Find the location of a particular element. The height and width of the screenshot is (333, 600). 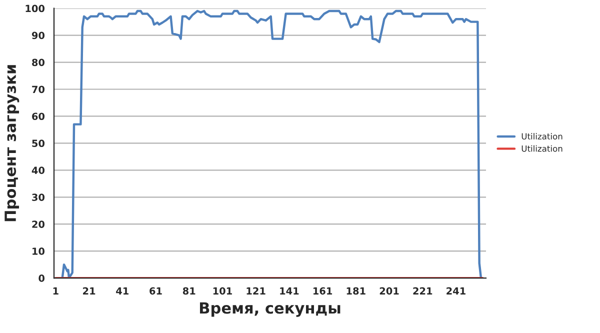

y-tick-label: 10 is located at coordinates (38, 251).